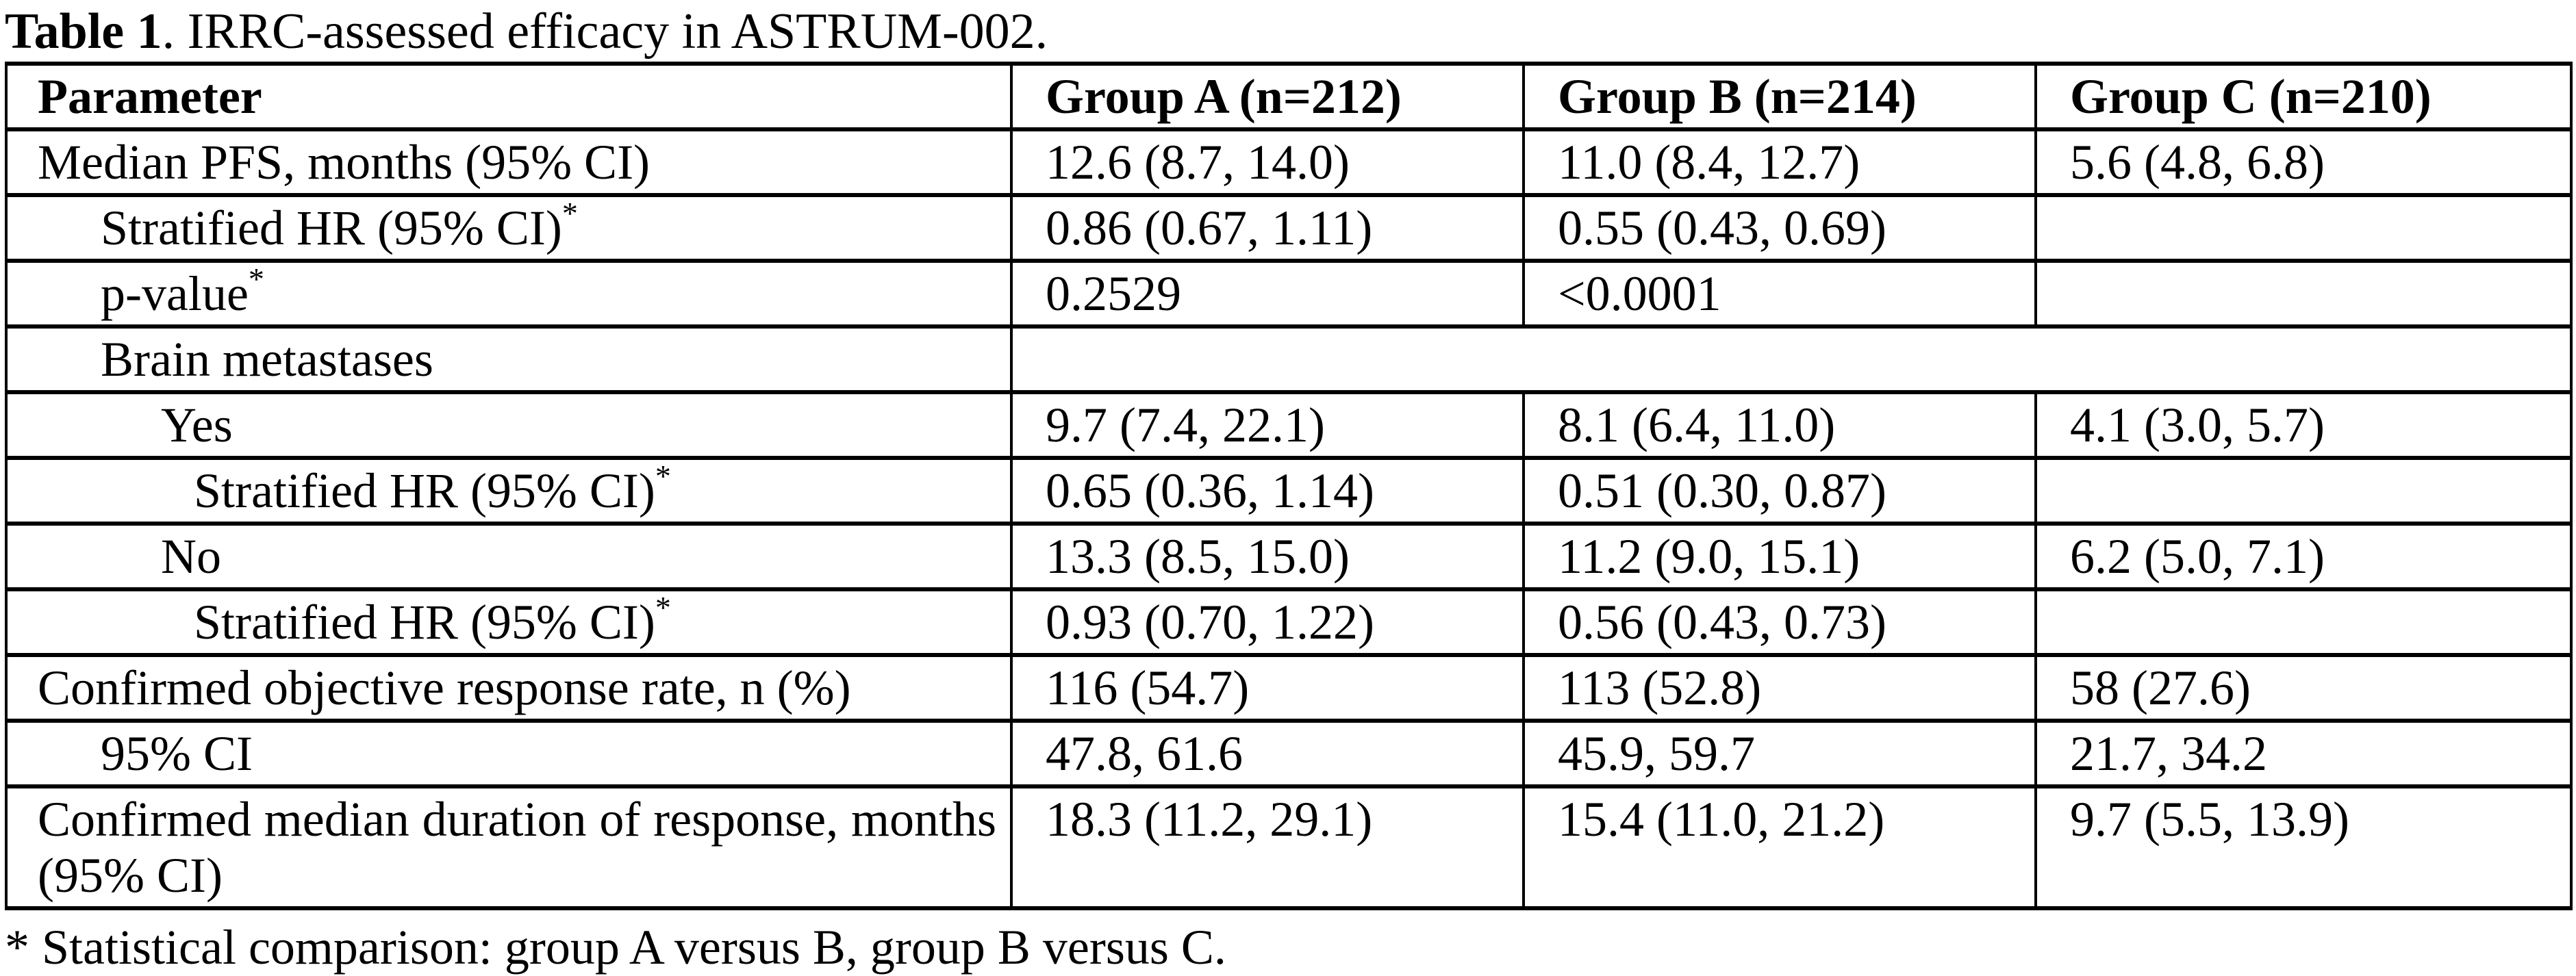 The image size is (2576, 976). Describe the element at coordinates (267, 359) in the screenshot. I see `parameter-label: Brain metastases` at that location.